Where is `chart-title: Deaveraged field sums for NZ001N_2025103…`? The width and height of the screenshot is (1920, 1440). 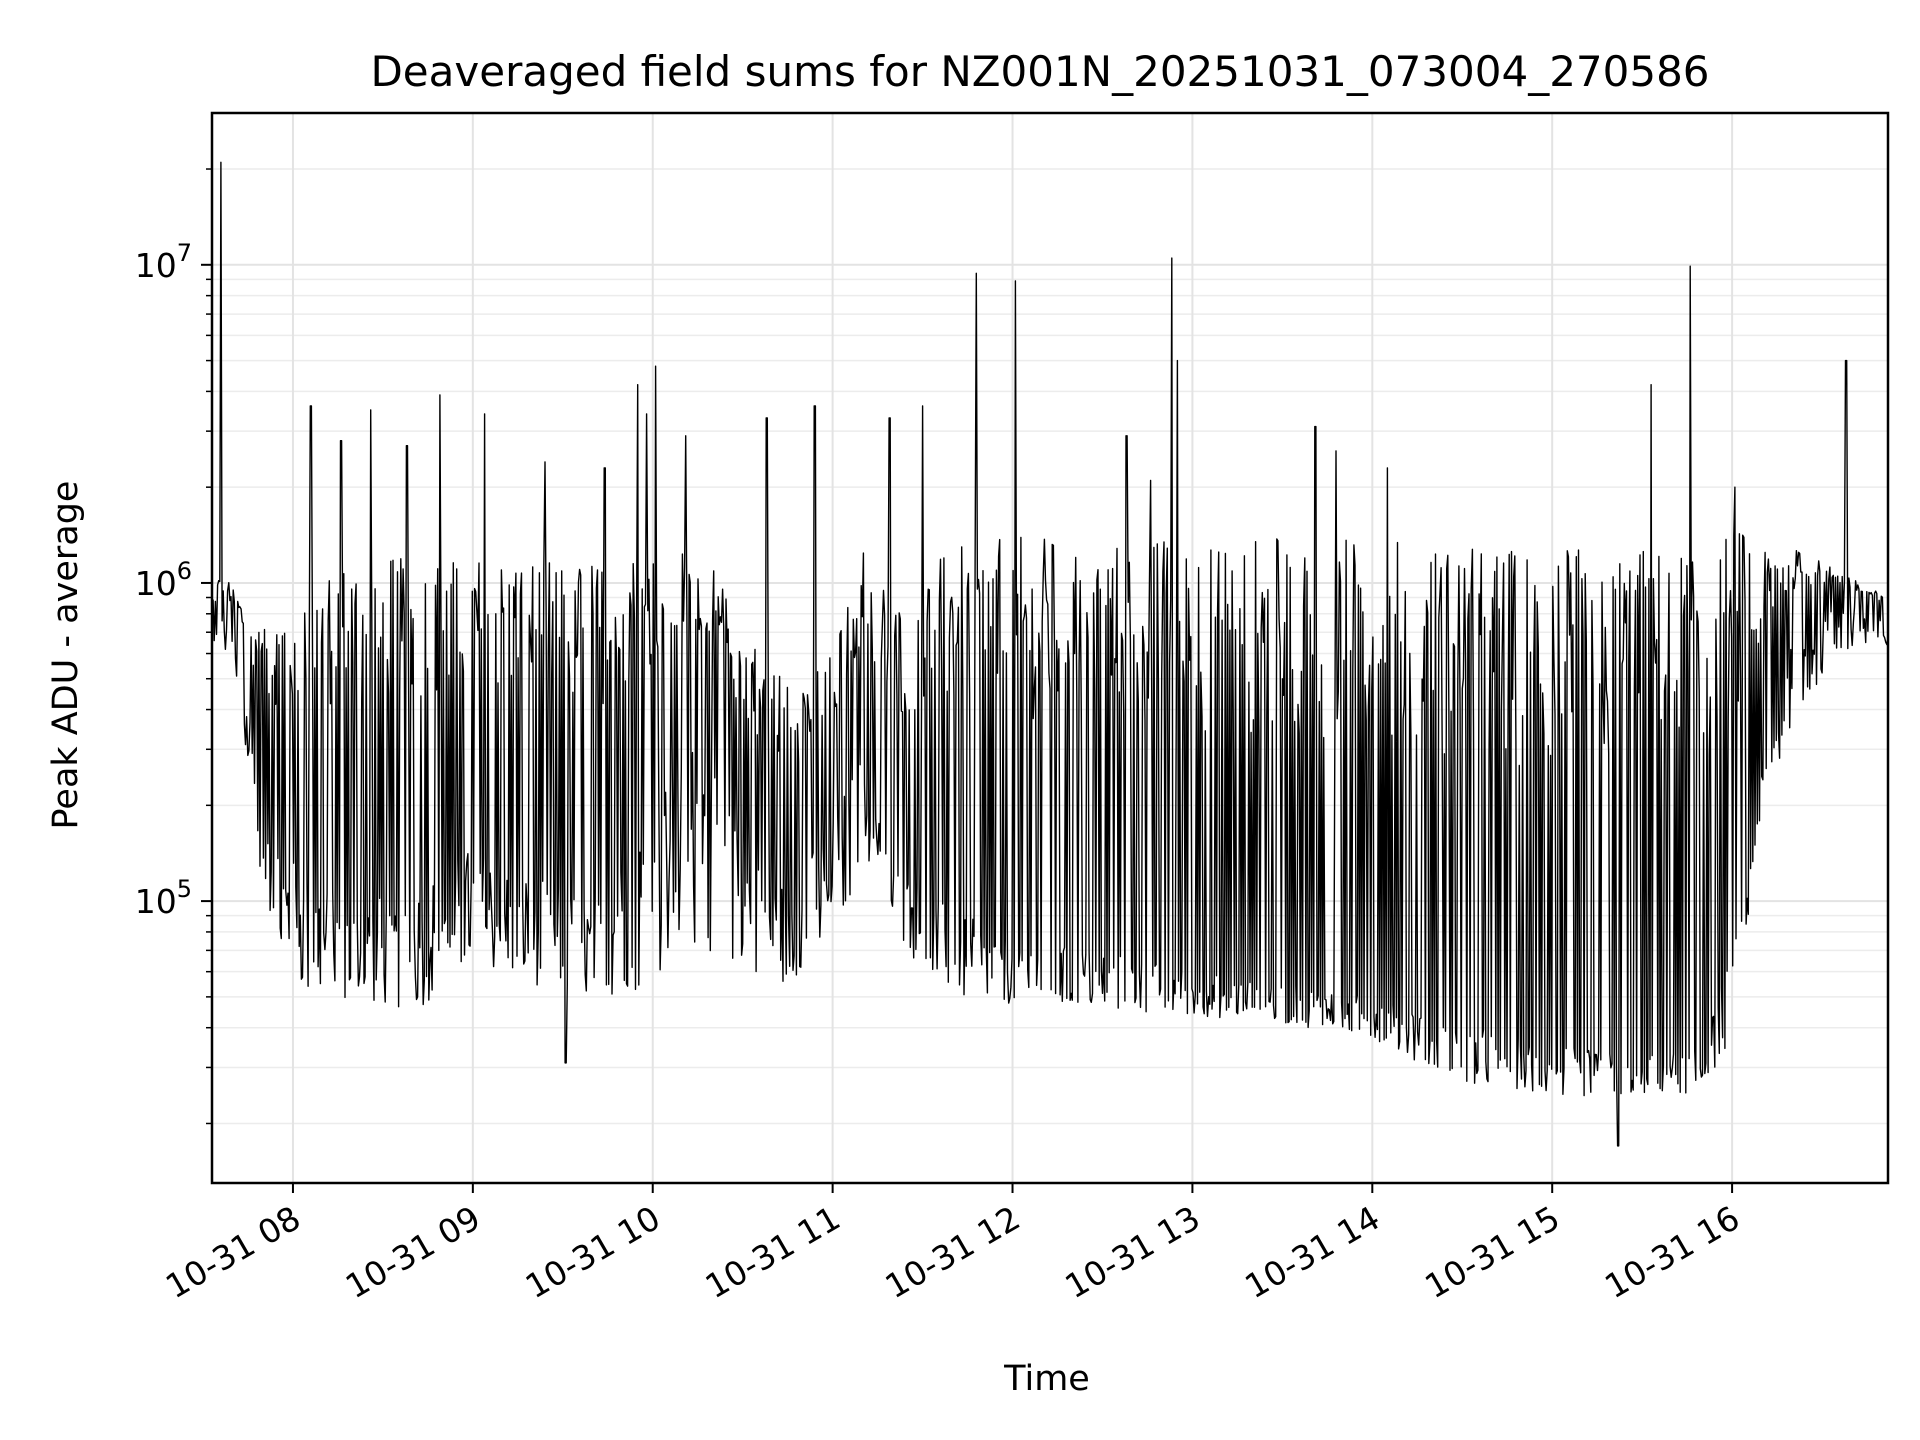
chart-title: Deaveraged field sums for NZ001N_2025103… is located at coordinates (1039, 71).